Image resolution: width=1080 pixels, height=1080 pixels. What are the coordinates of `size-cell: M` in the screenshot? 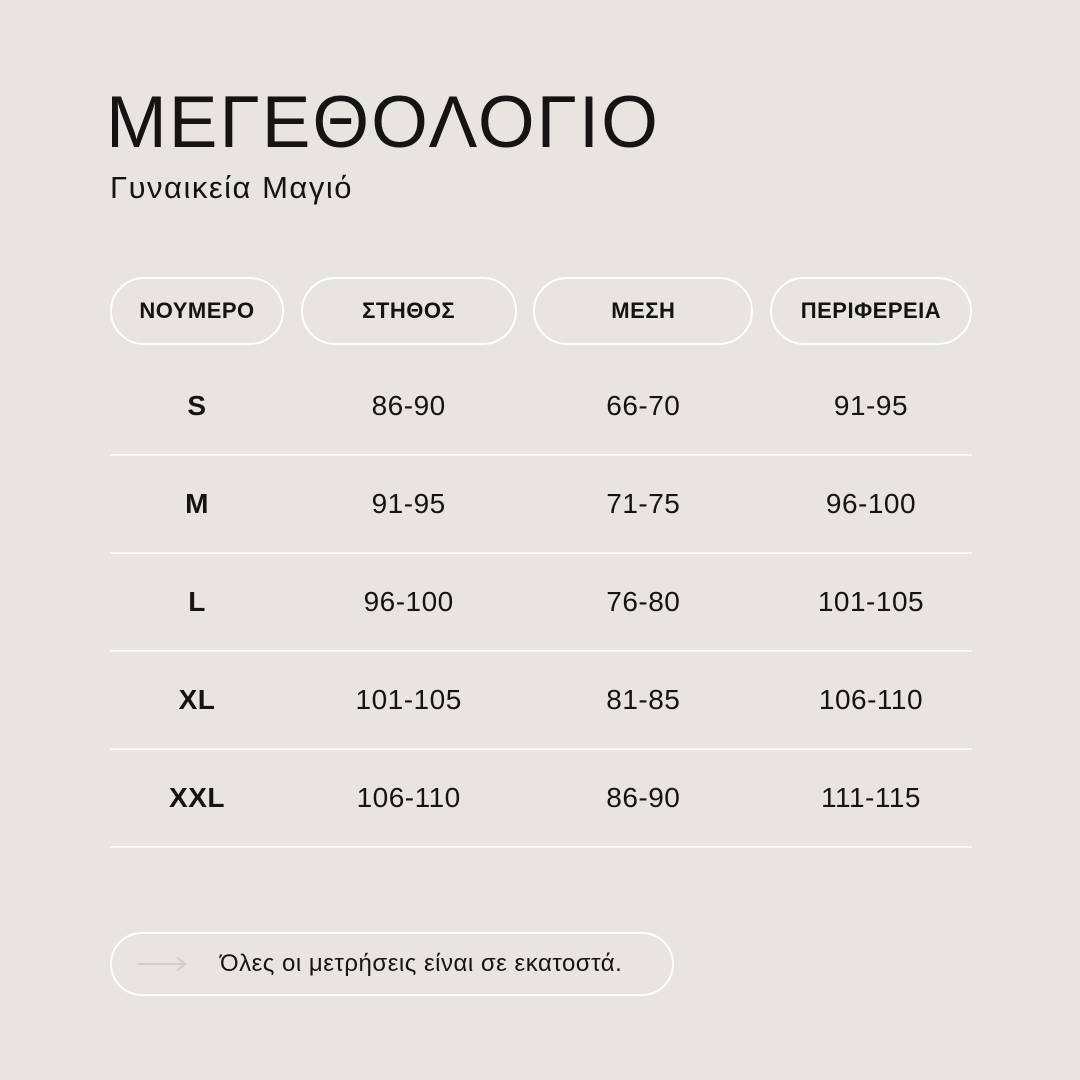 It's located at (197, 503).